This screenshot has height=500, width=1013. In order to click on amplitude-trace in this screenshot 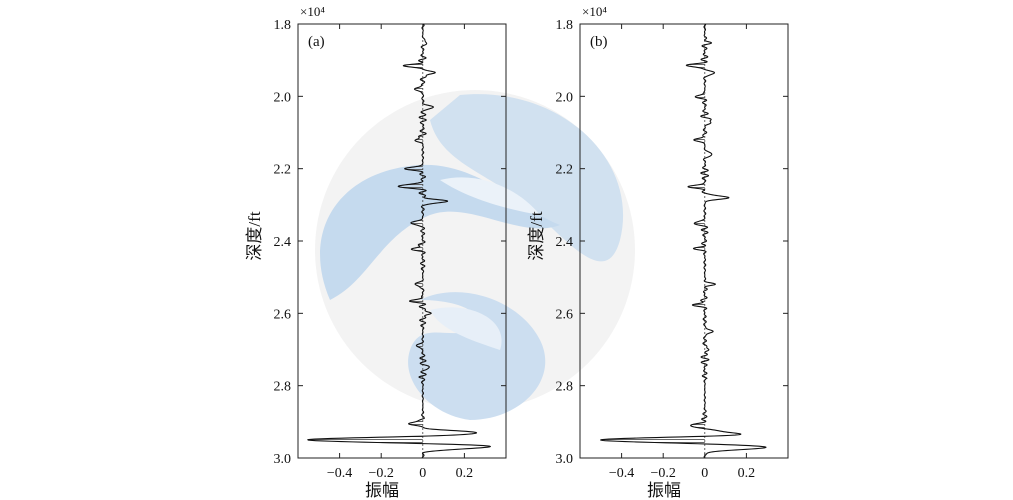, I will do `click(683, 241)`.